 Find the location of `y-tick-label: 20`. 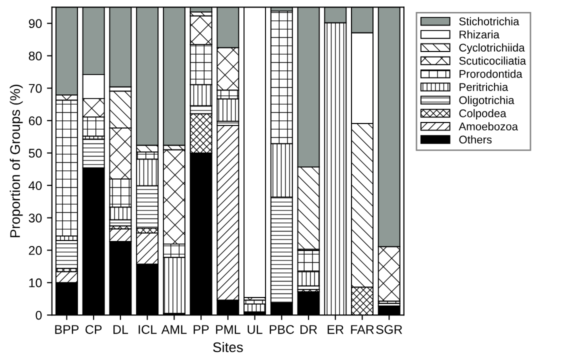

y-tick-label: 20 is located at coordinates (35, 250).